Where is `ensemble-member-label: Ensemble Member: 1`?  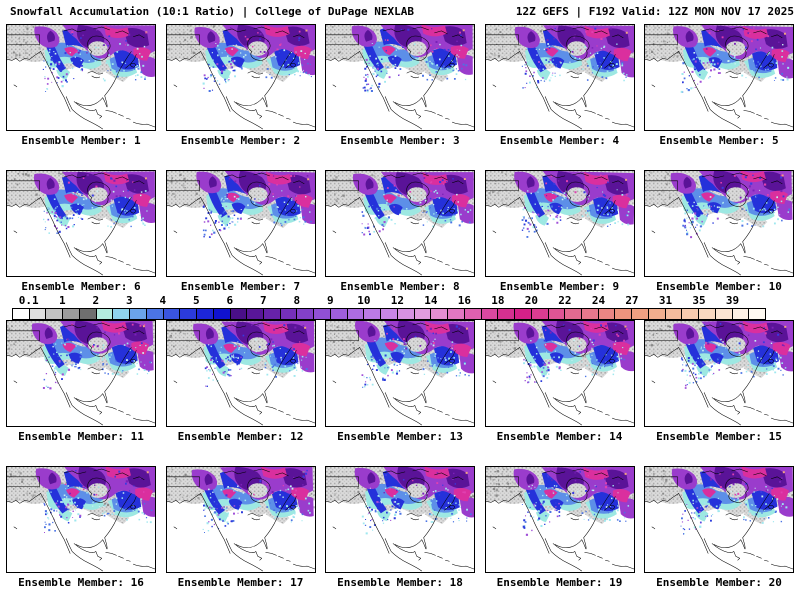 ensemble-member-label: Ensemble Member: 1 is located at coordinates (81, 140).